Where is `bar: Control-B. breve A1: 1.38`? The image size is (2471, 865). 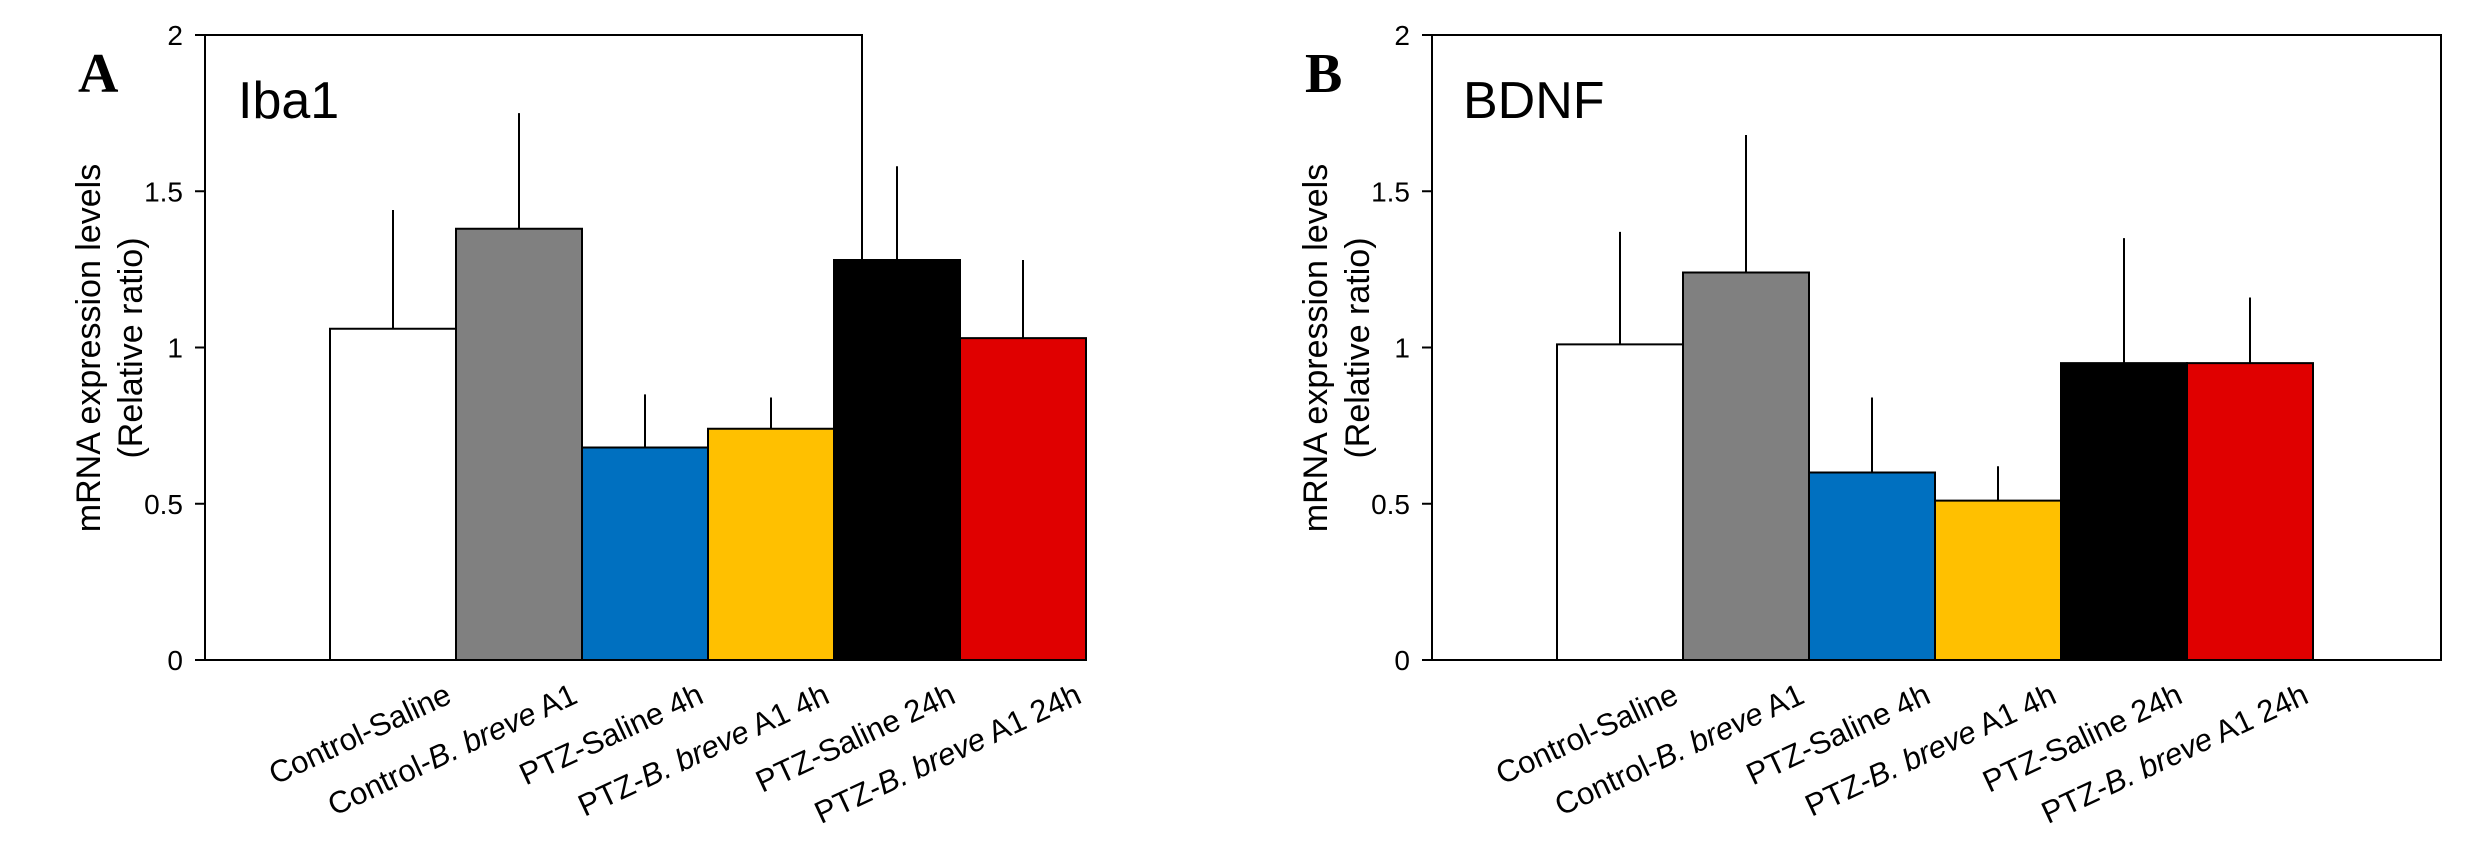
bar: Control-B. breve A1: 1.38 is located at coordinates (519, 444).